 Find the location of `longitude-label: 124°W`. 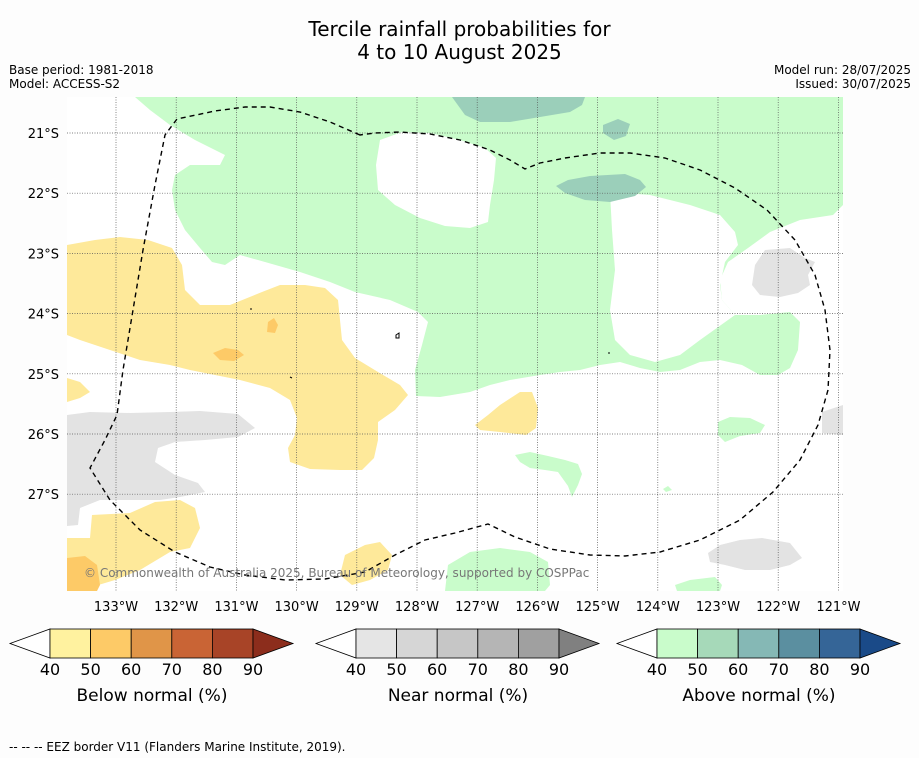

longitude-label: 124°W is located at coordinates (658, 607).